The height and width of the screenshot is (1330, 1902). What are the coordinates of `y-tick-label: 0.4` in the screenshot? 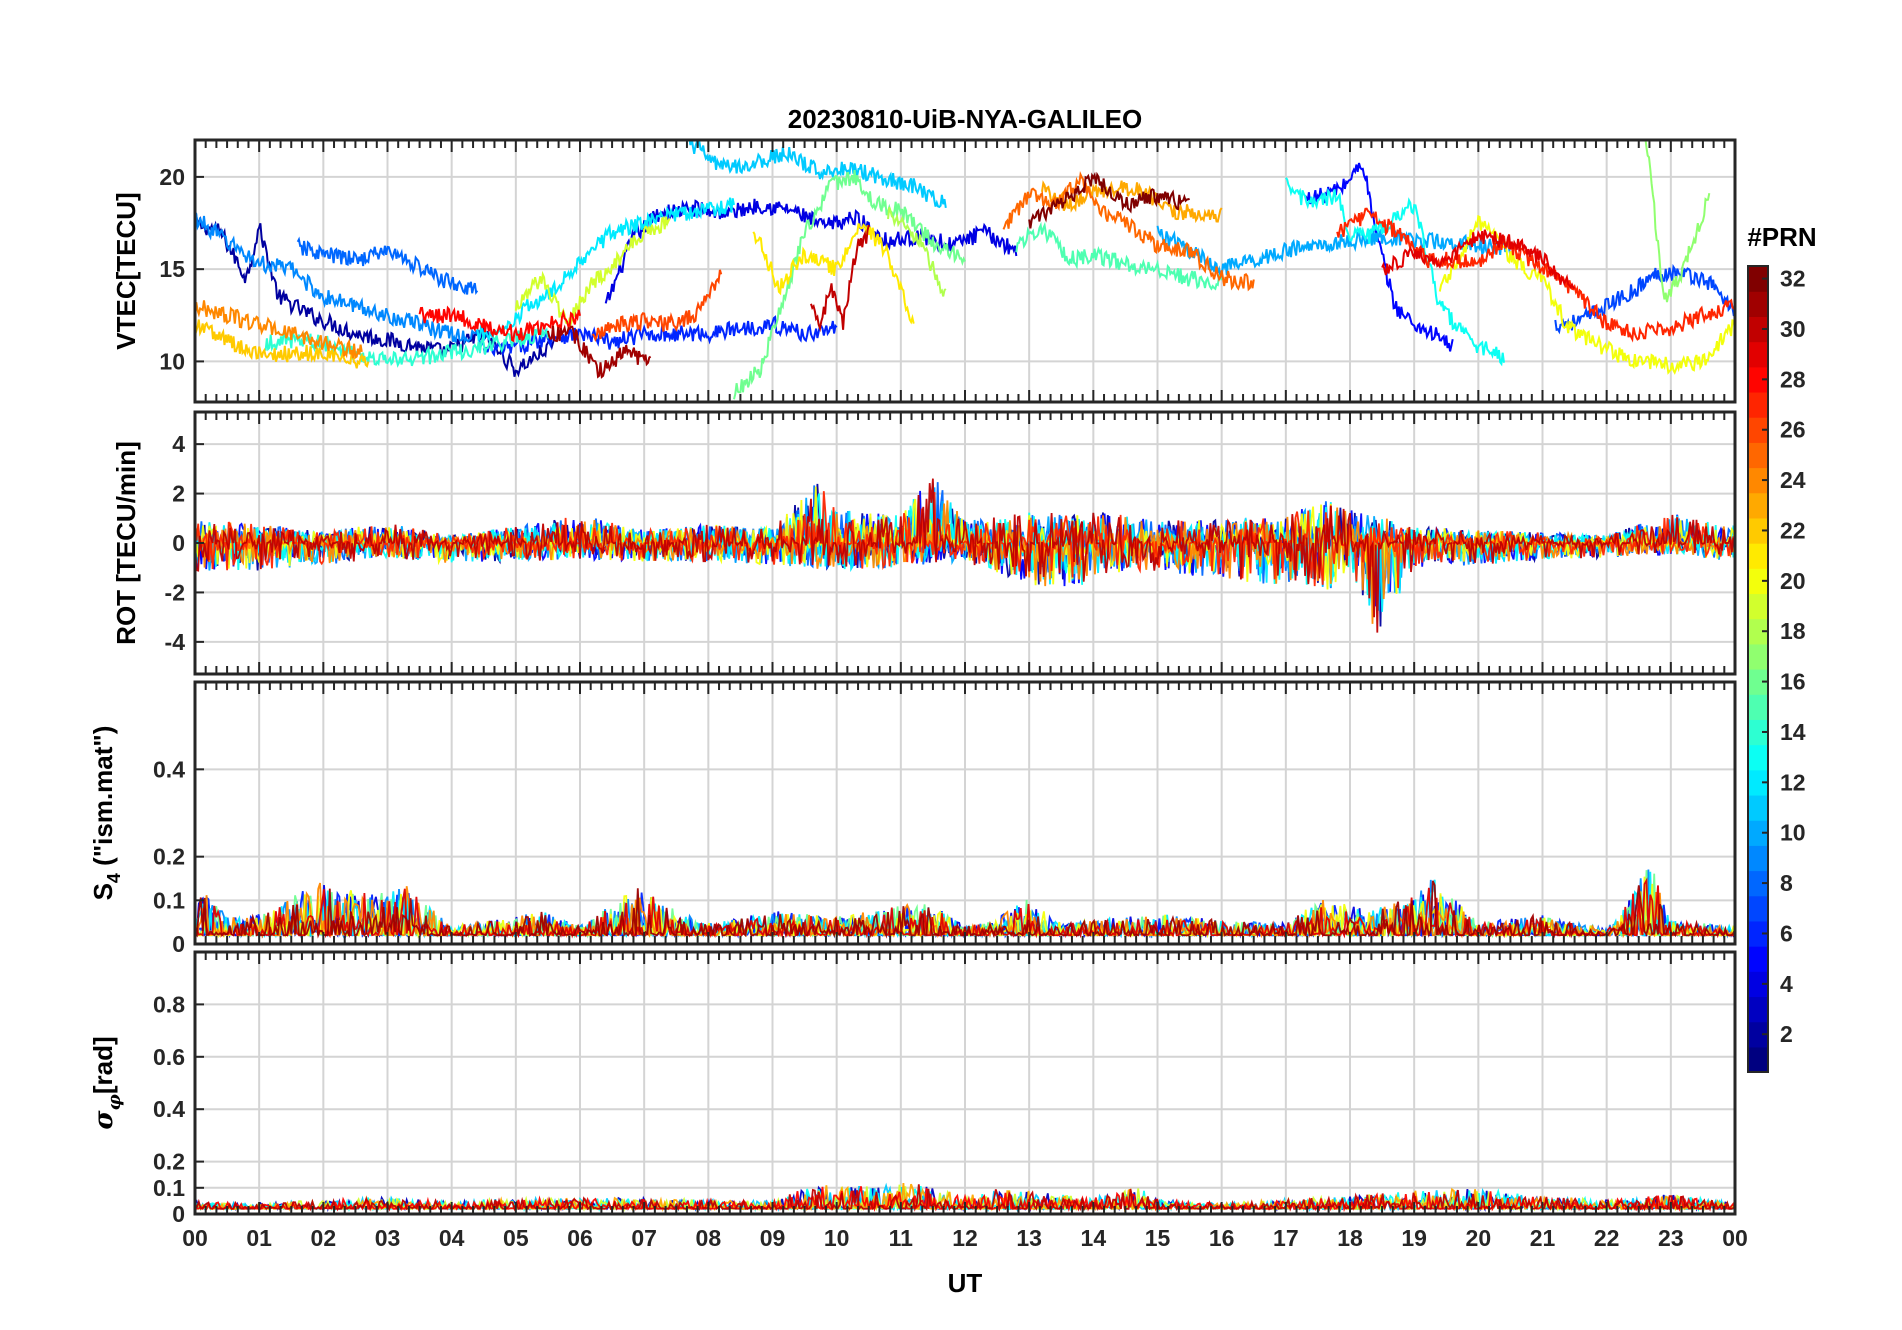 It's located at (169, 769).